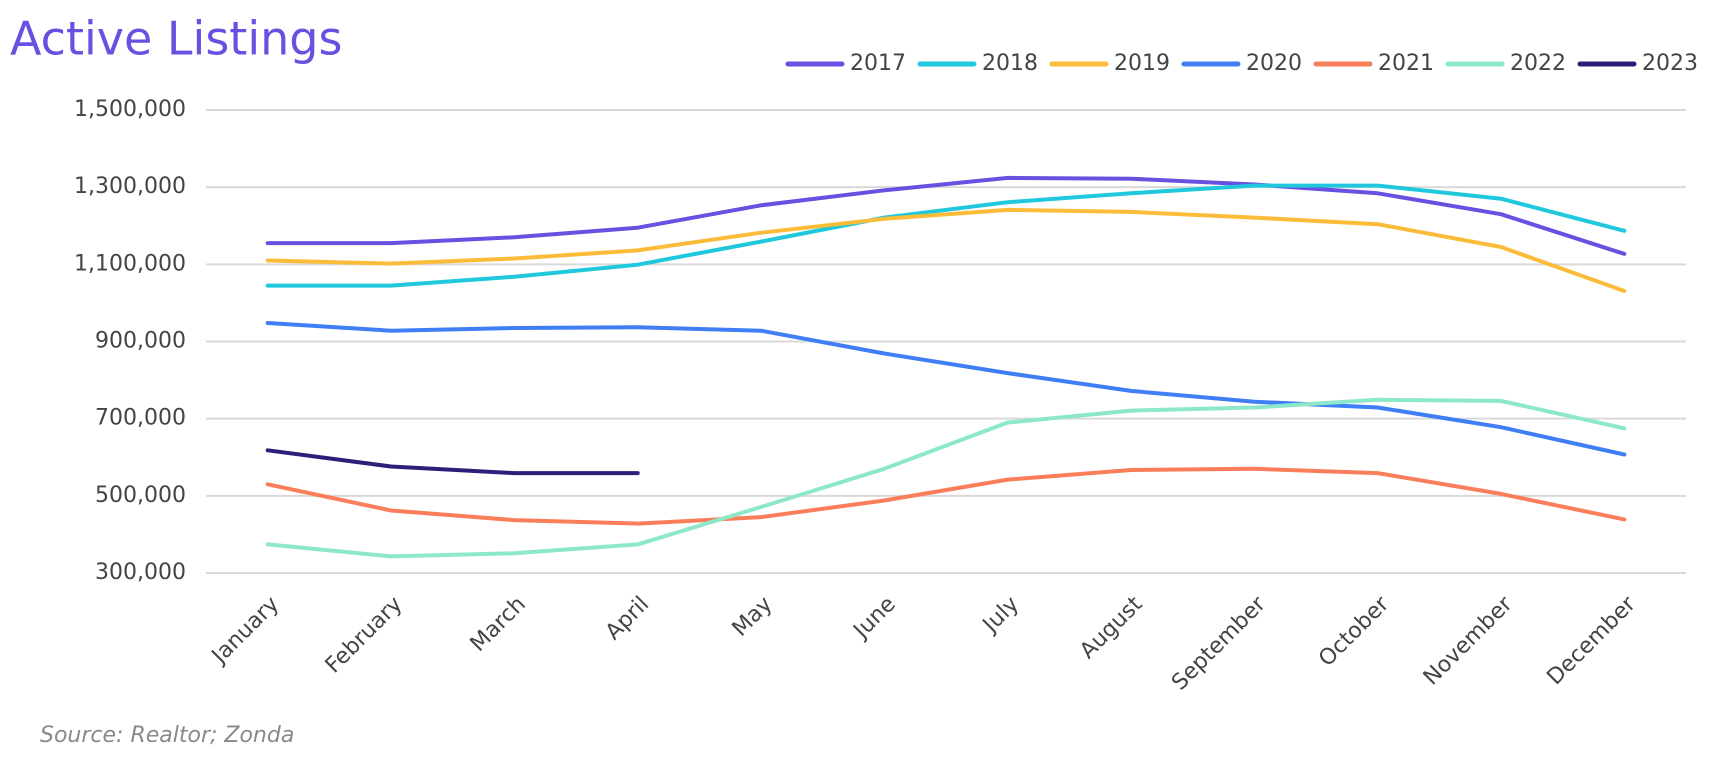  Describe the element at coordinates (753, 617) in the screenshot. I see `x-tick-label: May` at that location.